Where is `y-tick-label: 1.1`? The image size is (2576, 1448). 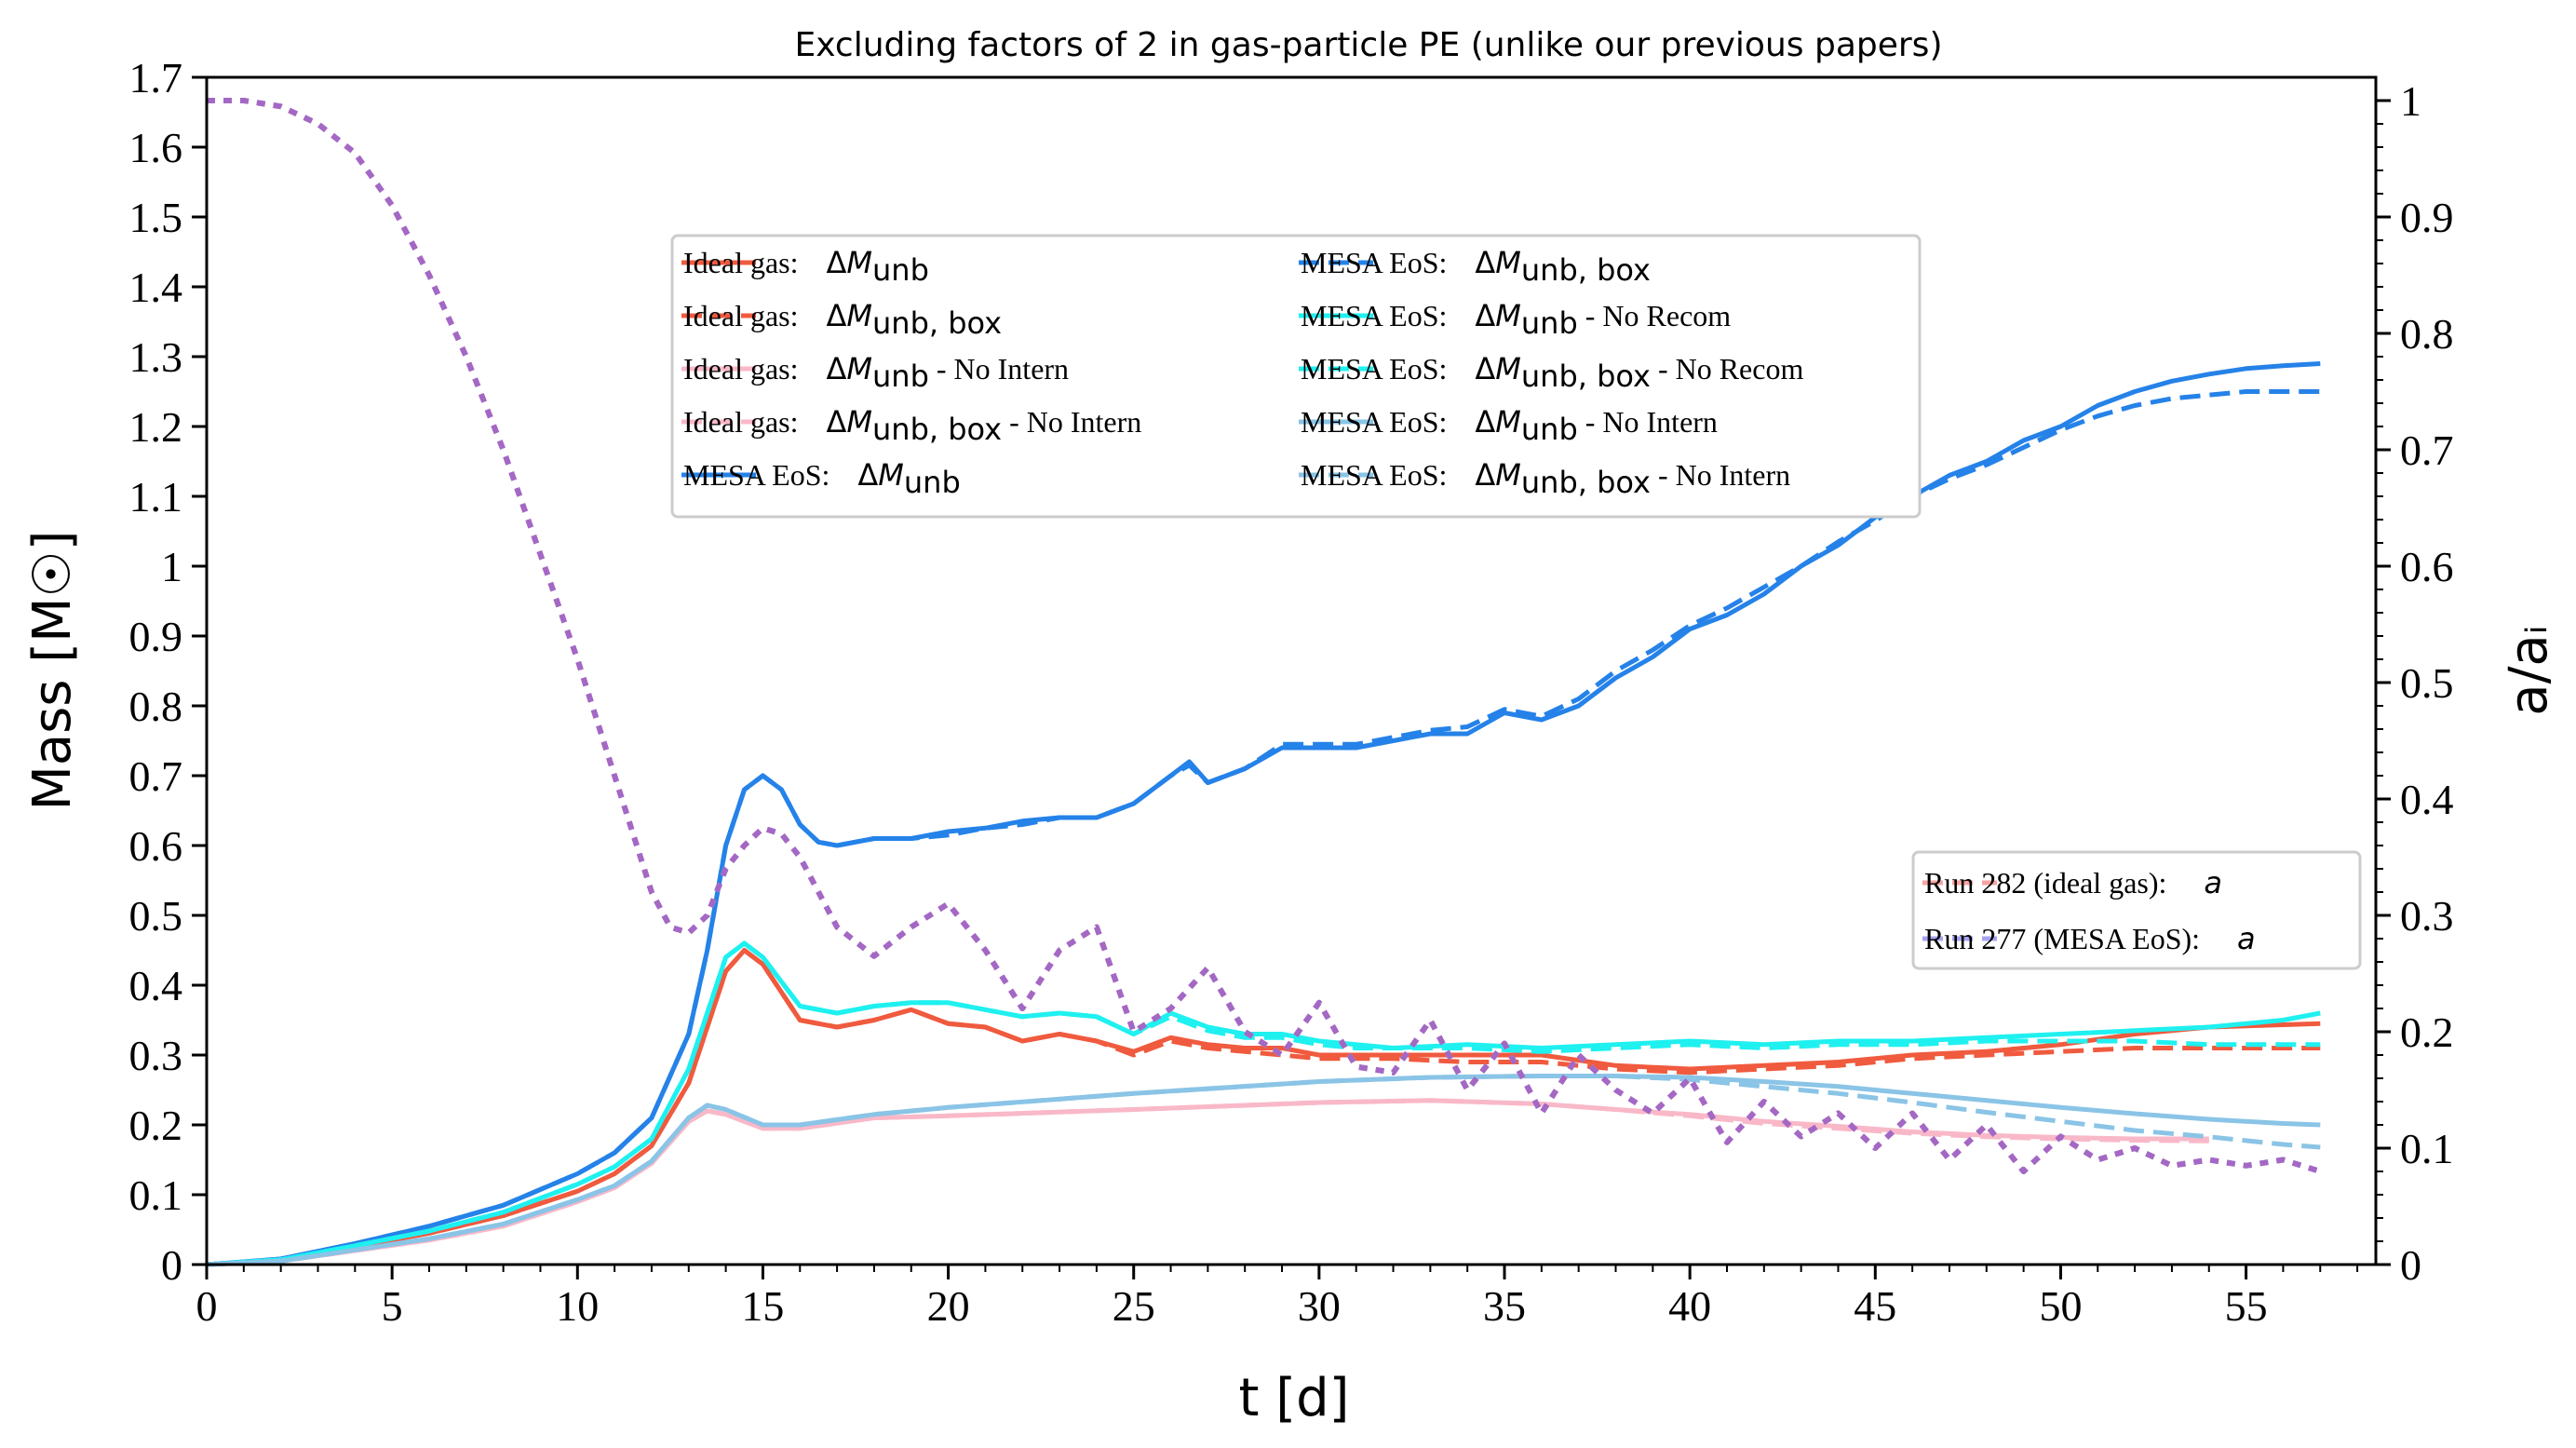 y-tick-label: 1.1 is located at coordinates (156, 497).